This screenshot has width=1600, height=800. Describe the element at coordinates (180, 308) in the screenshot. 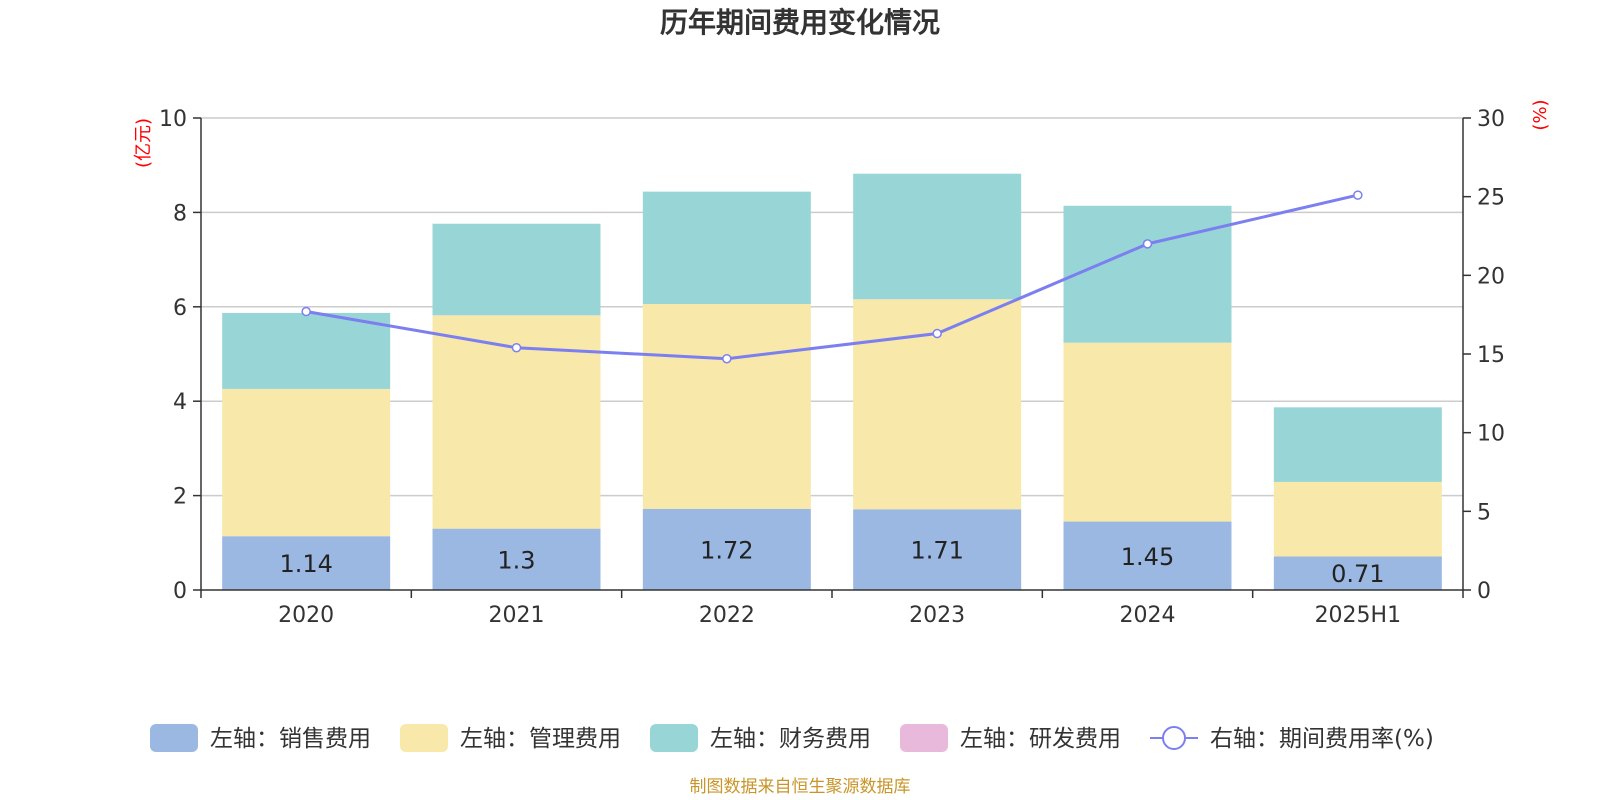

I see `left-tick-label: 6` at that location.